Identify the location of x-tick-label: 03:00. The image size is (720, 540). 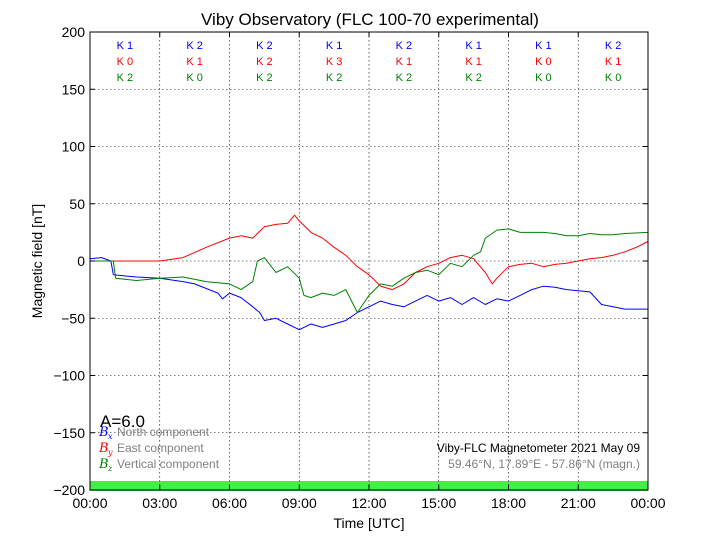
(159, 503).